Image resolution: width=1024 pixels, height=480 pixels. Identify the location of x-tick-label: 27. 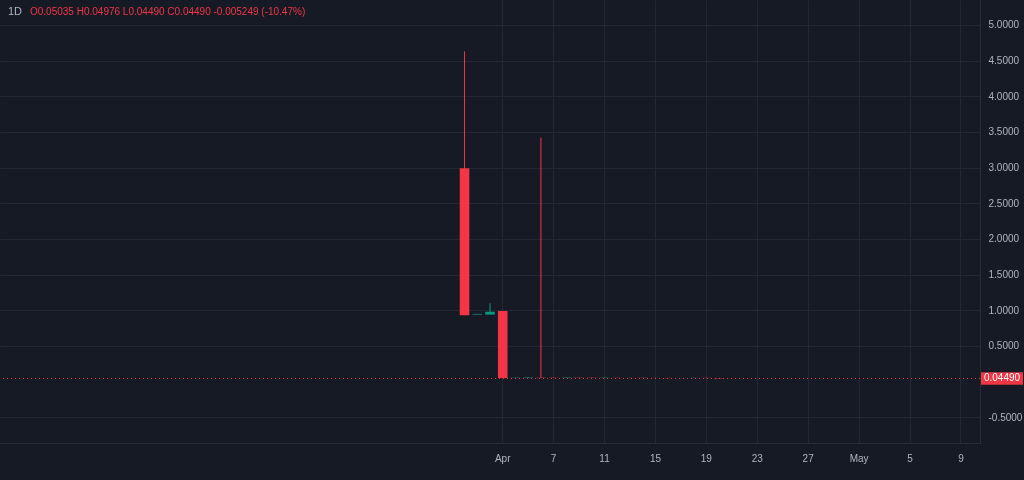
(808, 458).